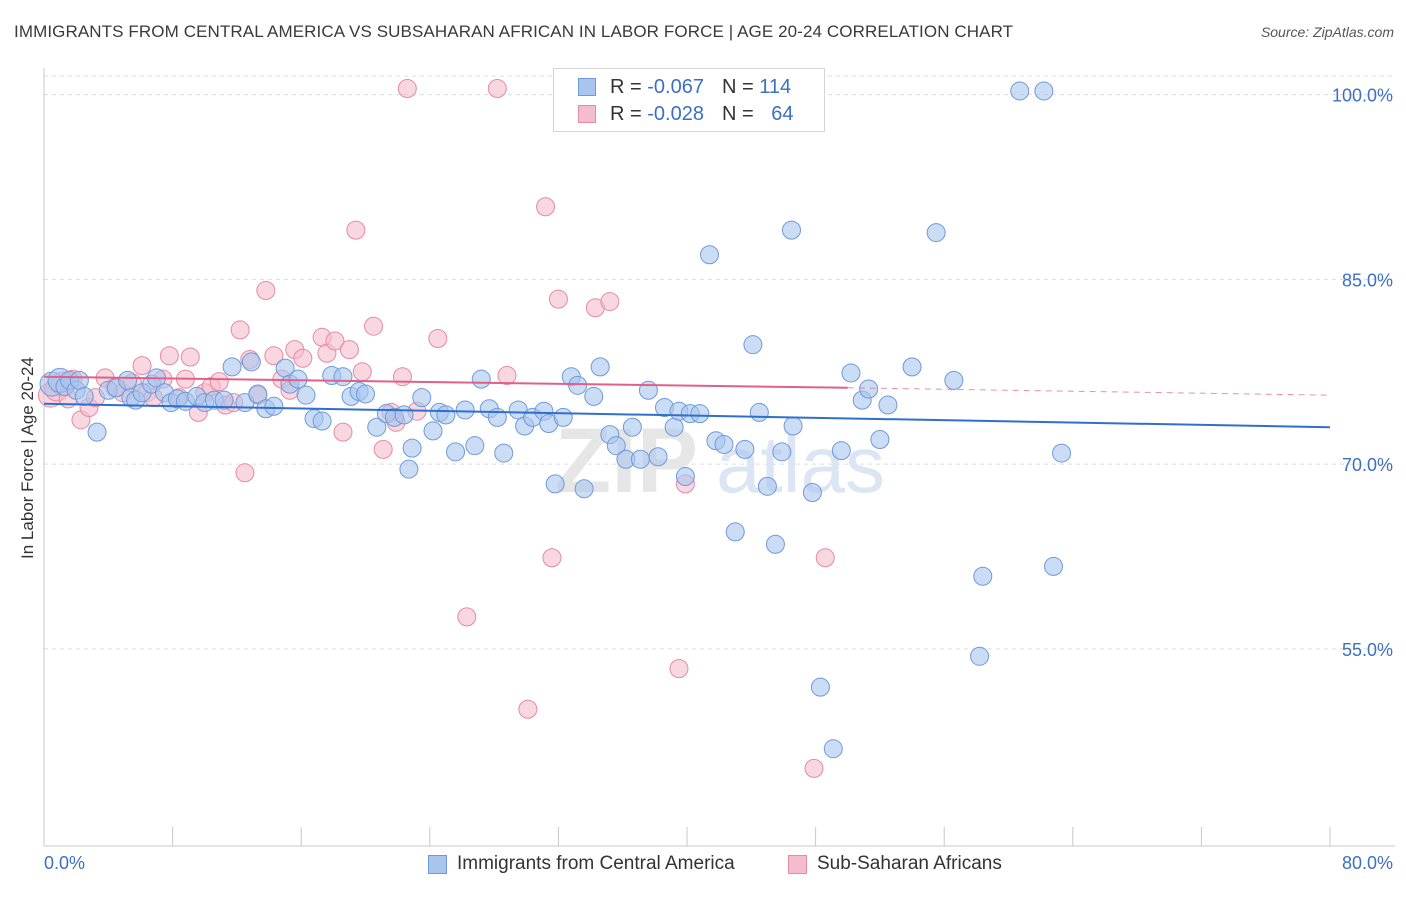 This screenshot has width=1406, height=897. I want to click on pink-trend-extension, so click(1089, 391).